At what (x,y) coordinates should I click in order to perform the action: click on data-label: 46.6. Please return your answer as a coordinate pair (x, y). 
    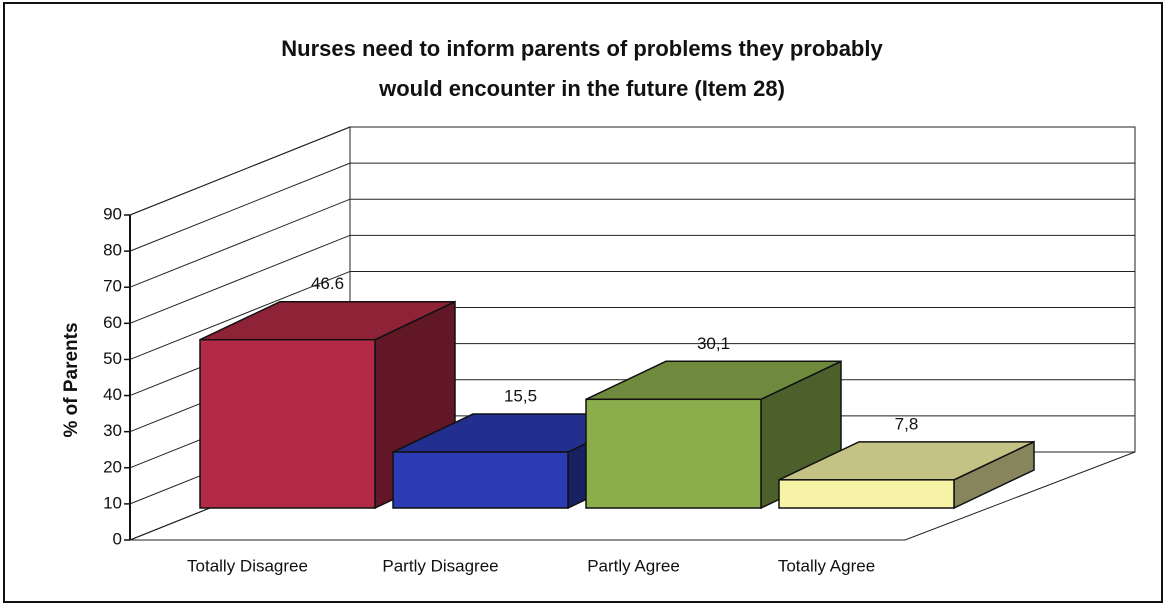
    Looking at the image, I should click on (327, 283).